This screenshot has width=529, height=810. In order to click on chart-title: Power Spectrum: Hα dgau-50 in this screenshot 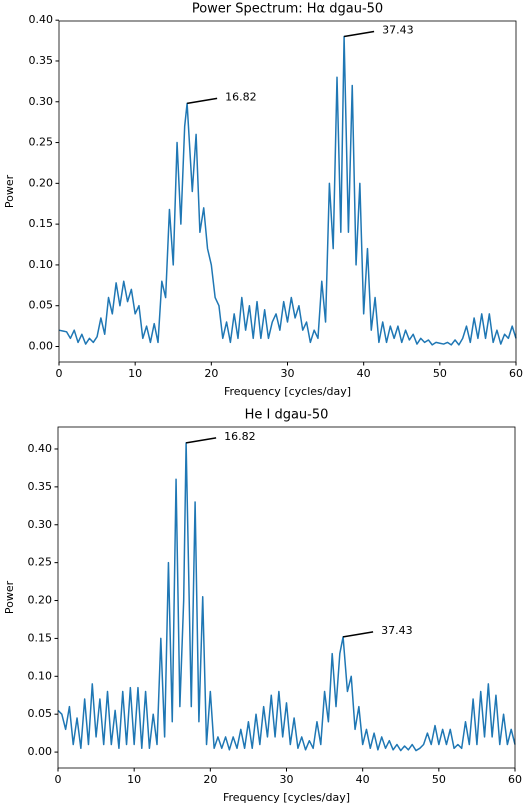, I will do `click(287, 9)`.